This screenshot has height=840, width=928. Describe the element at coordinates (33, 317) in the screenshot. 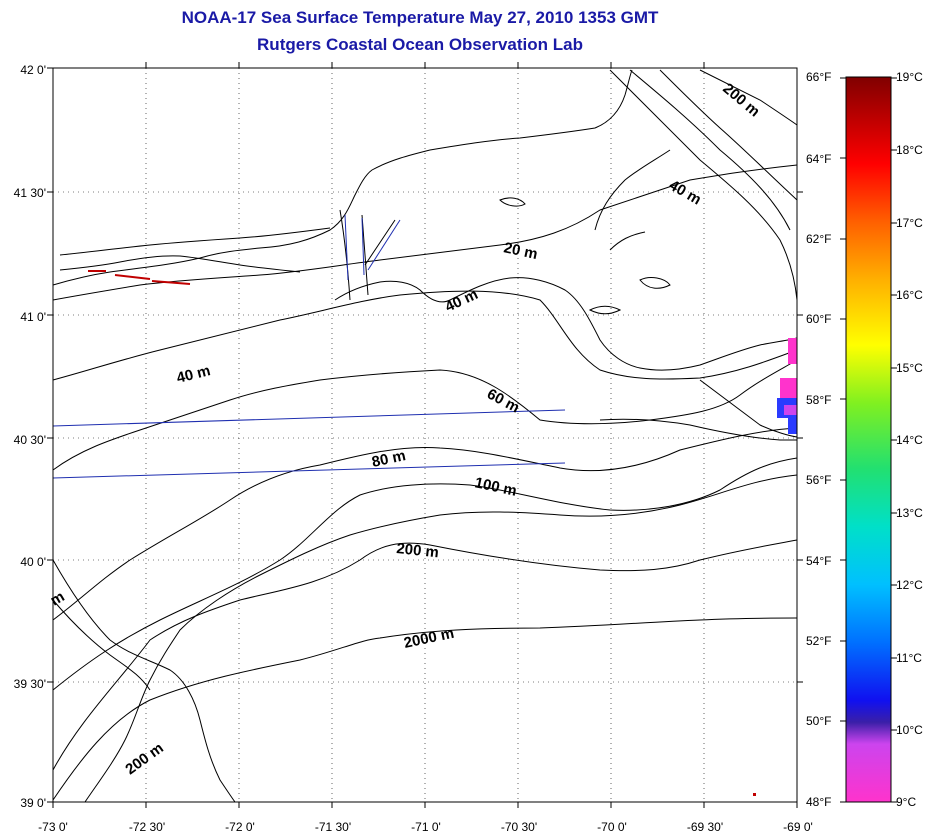

I see `lat-label: 41 0'` at that location.